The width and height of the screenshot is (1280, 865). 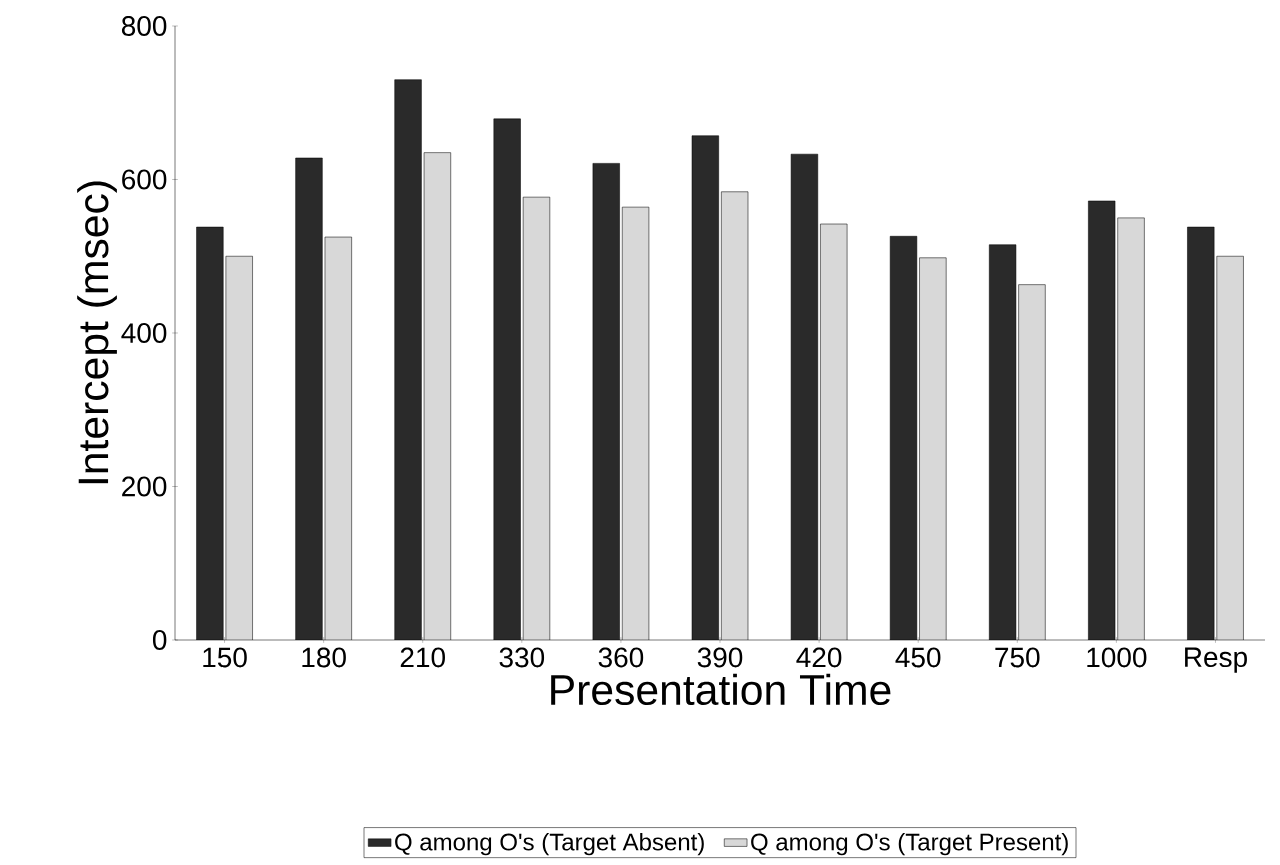 What do you see at coordinates (1017, 657) in the screenshot?
I see `x-tick-label: 750` at bounding box center [1017, 657].